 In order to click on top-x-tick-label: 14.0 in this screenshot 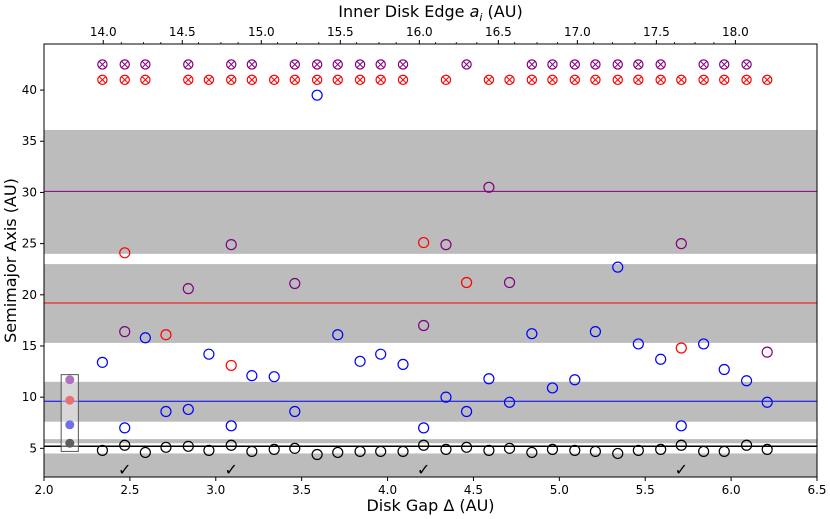, I will do `click(103, 32)`.